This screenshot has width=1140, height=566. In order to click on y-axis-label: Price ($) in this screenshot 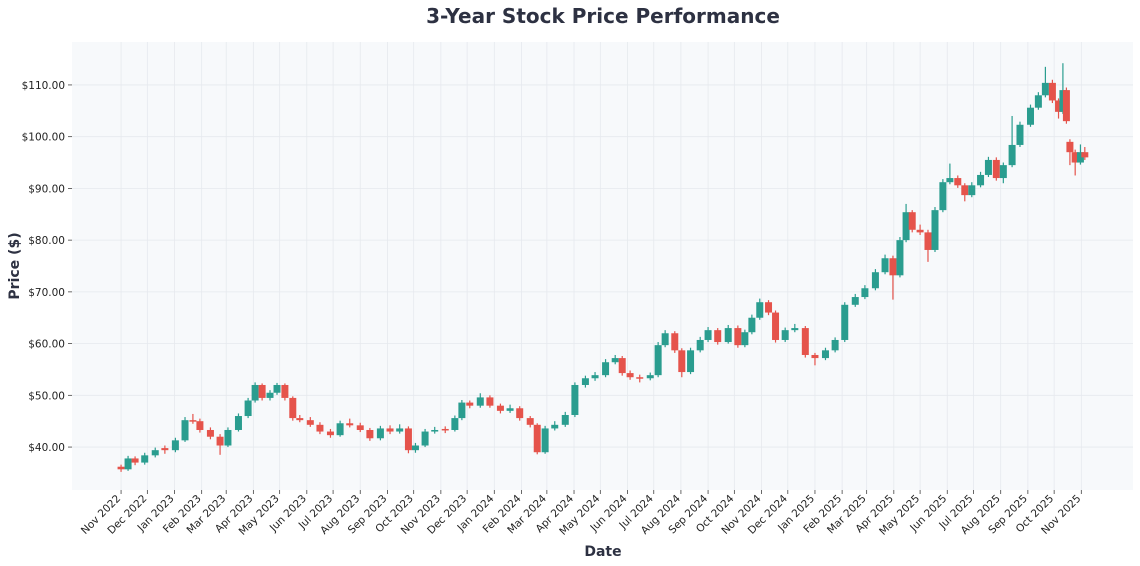, I will do `click(15, 265)`.